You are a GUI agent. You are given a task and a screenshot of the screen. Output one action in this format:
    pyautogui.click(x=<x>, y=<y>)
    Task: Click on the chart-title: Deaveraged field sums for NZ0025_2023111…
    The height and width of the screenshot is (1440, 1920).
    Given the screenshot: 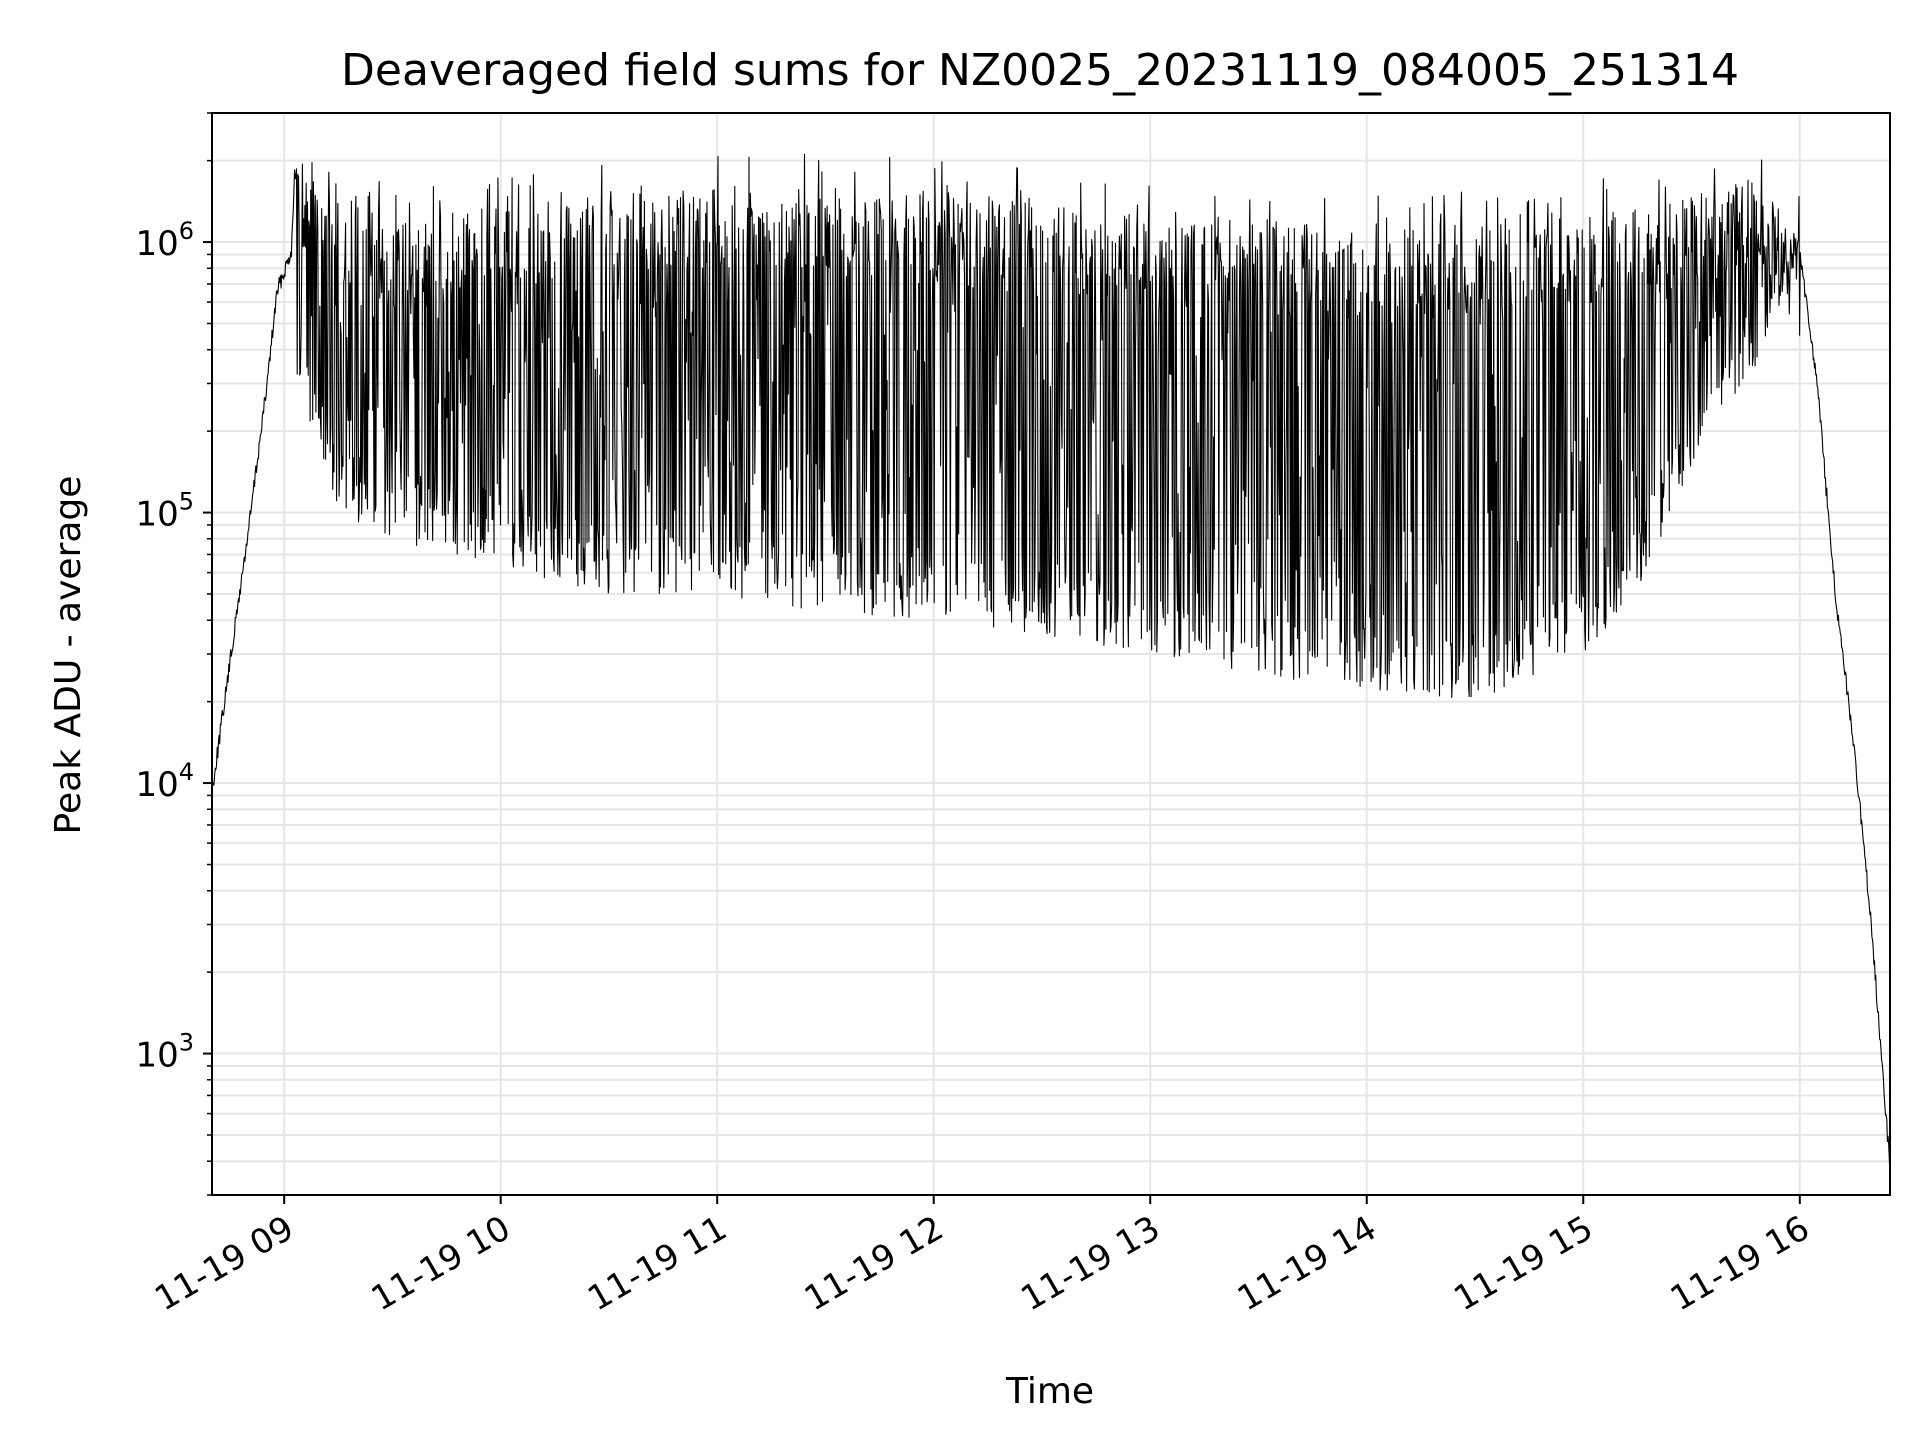 What is the action you would take?
    pyautogui.click(x=1040, y=70)
    